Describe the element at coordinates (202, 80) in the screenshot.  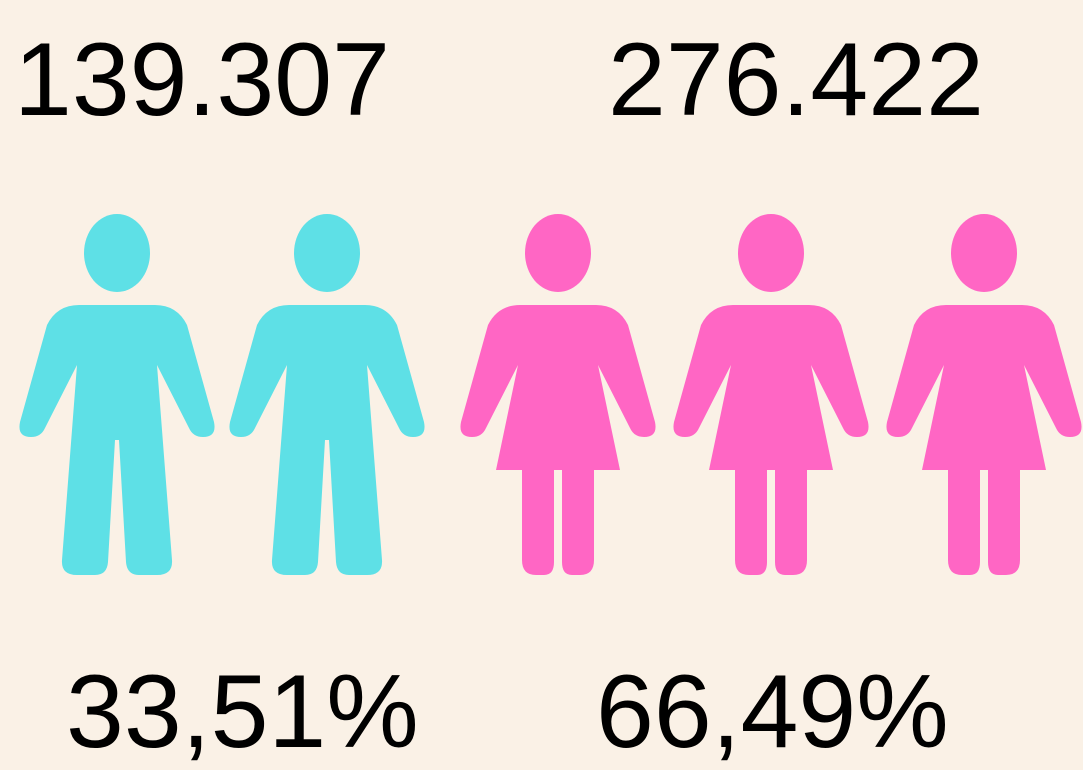
I see `male-count: 139.307` at that location.